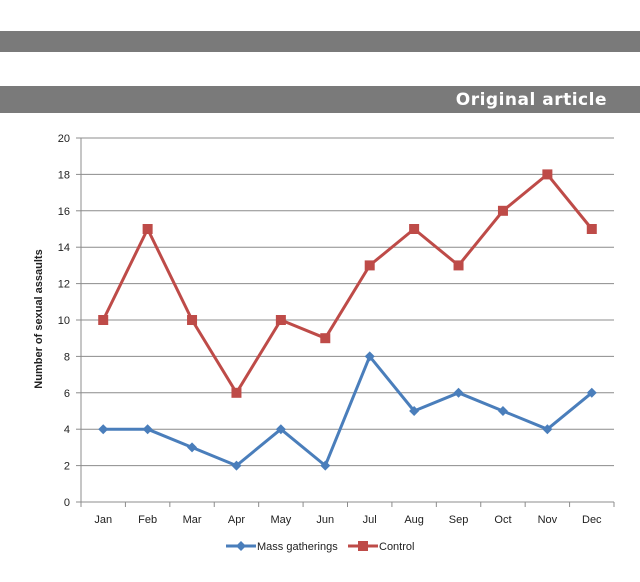 The height and width of the screenshot is (582, 640). I want to click on y-tick-label: 16, so click(64, 212).